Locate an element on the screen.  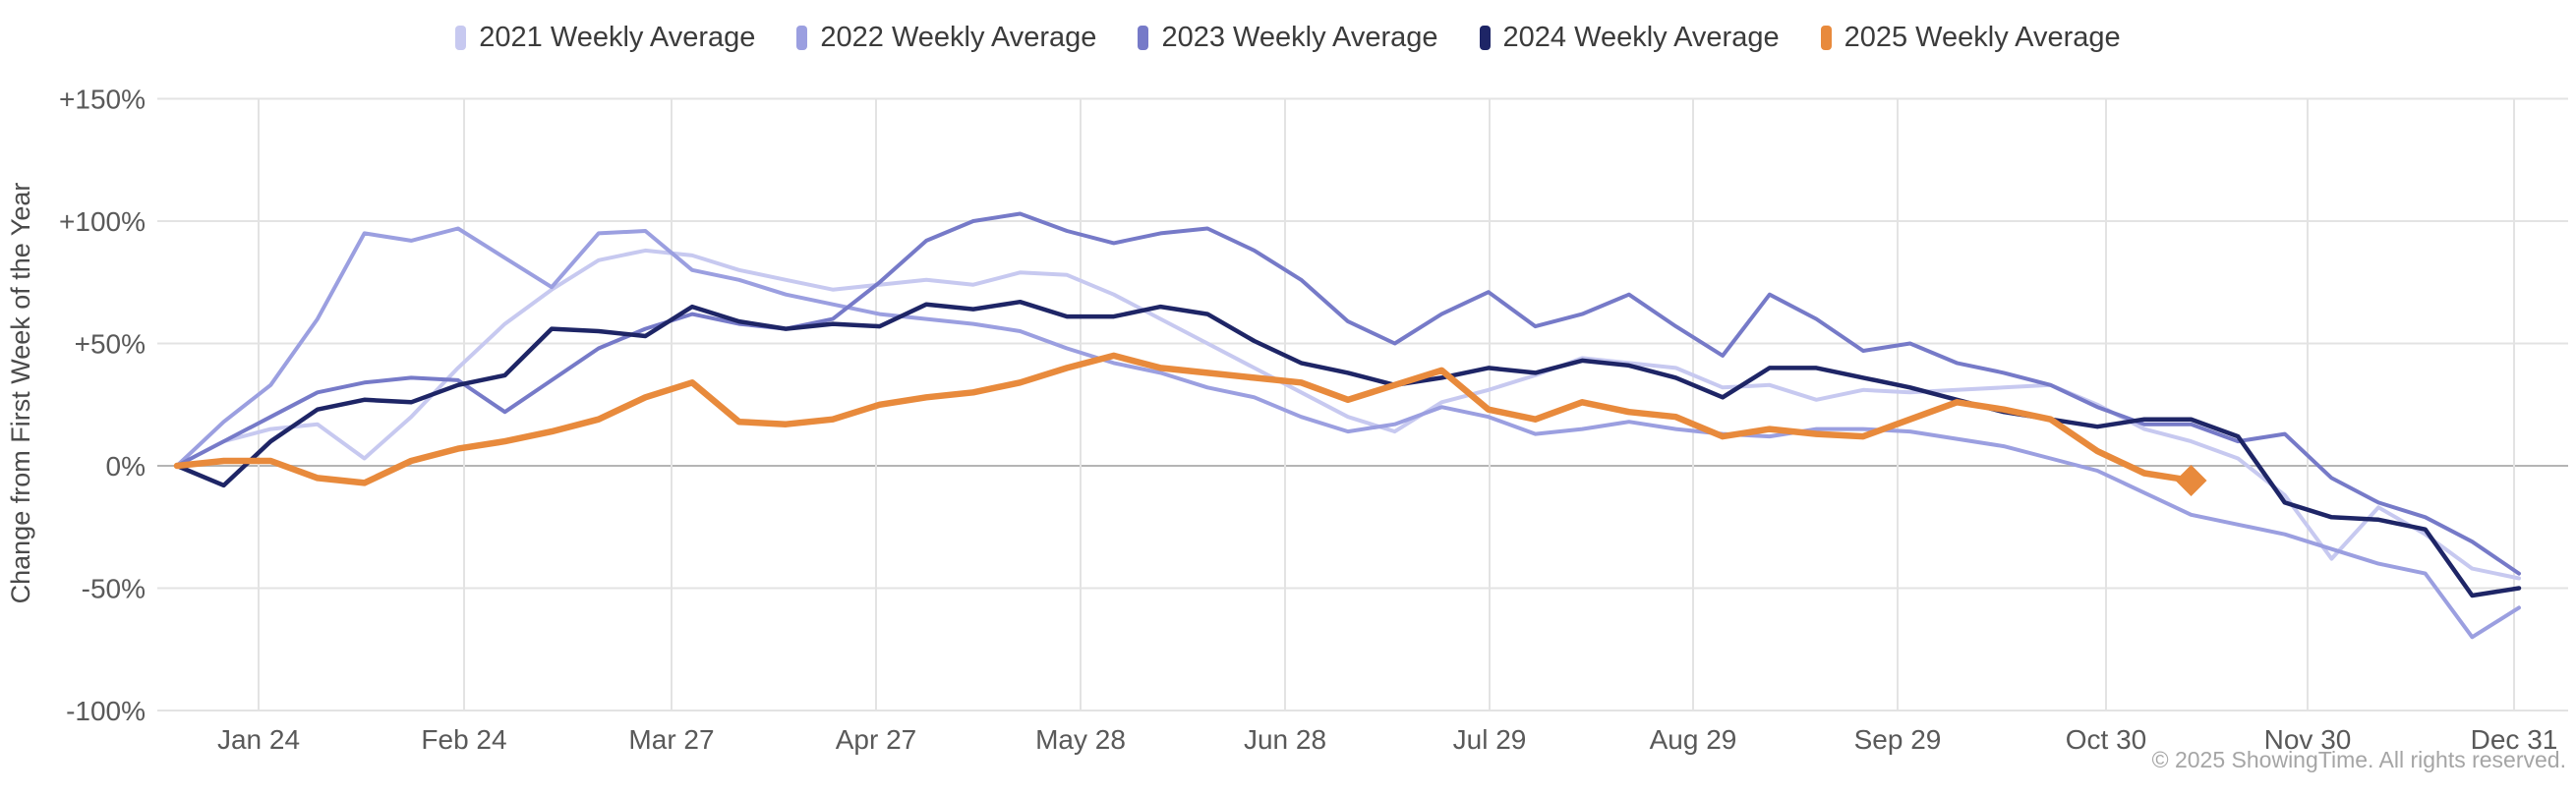
legend-label: 2023 Weekly Average is located at coordinates (1299, 37).